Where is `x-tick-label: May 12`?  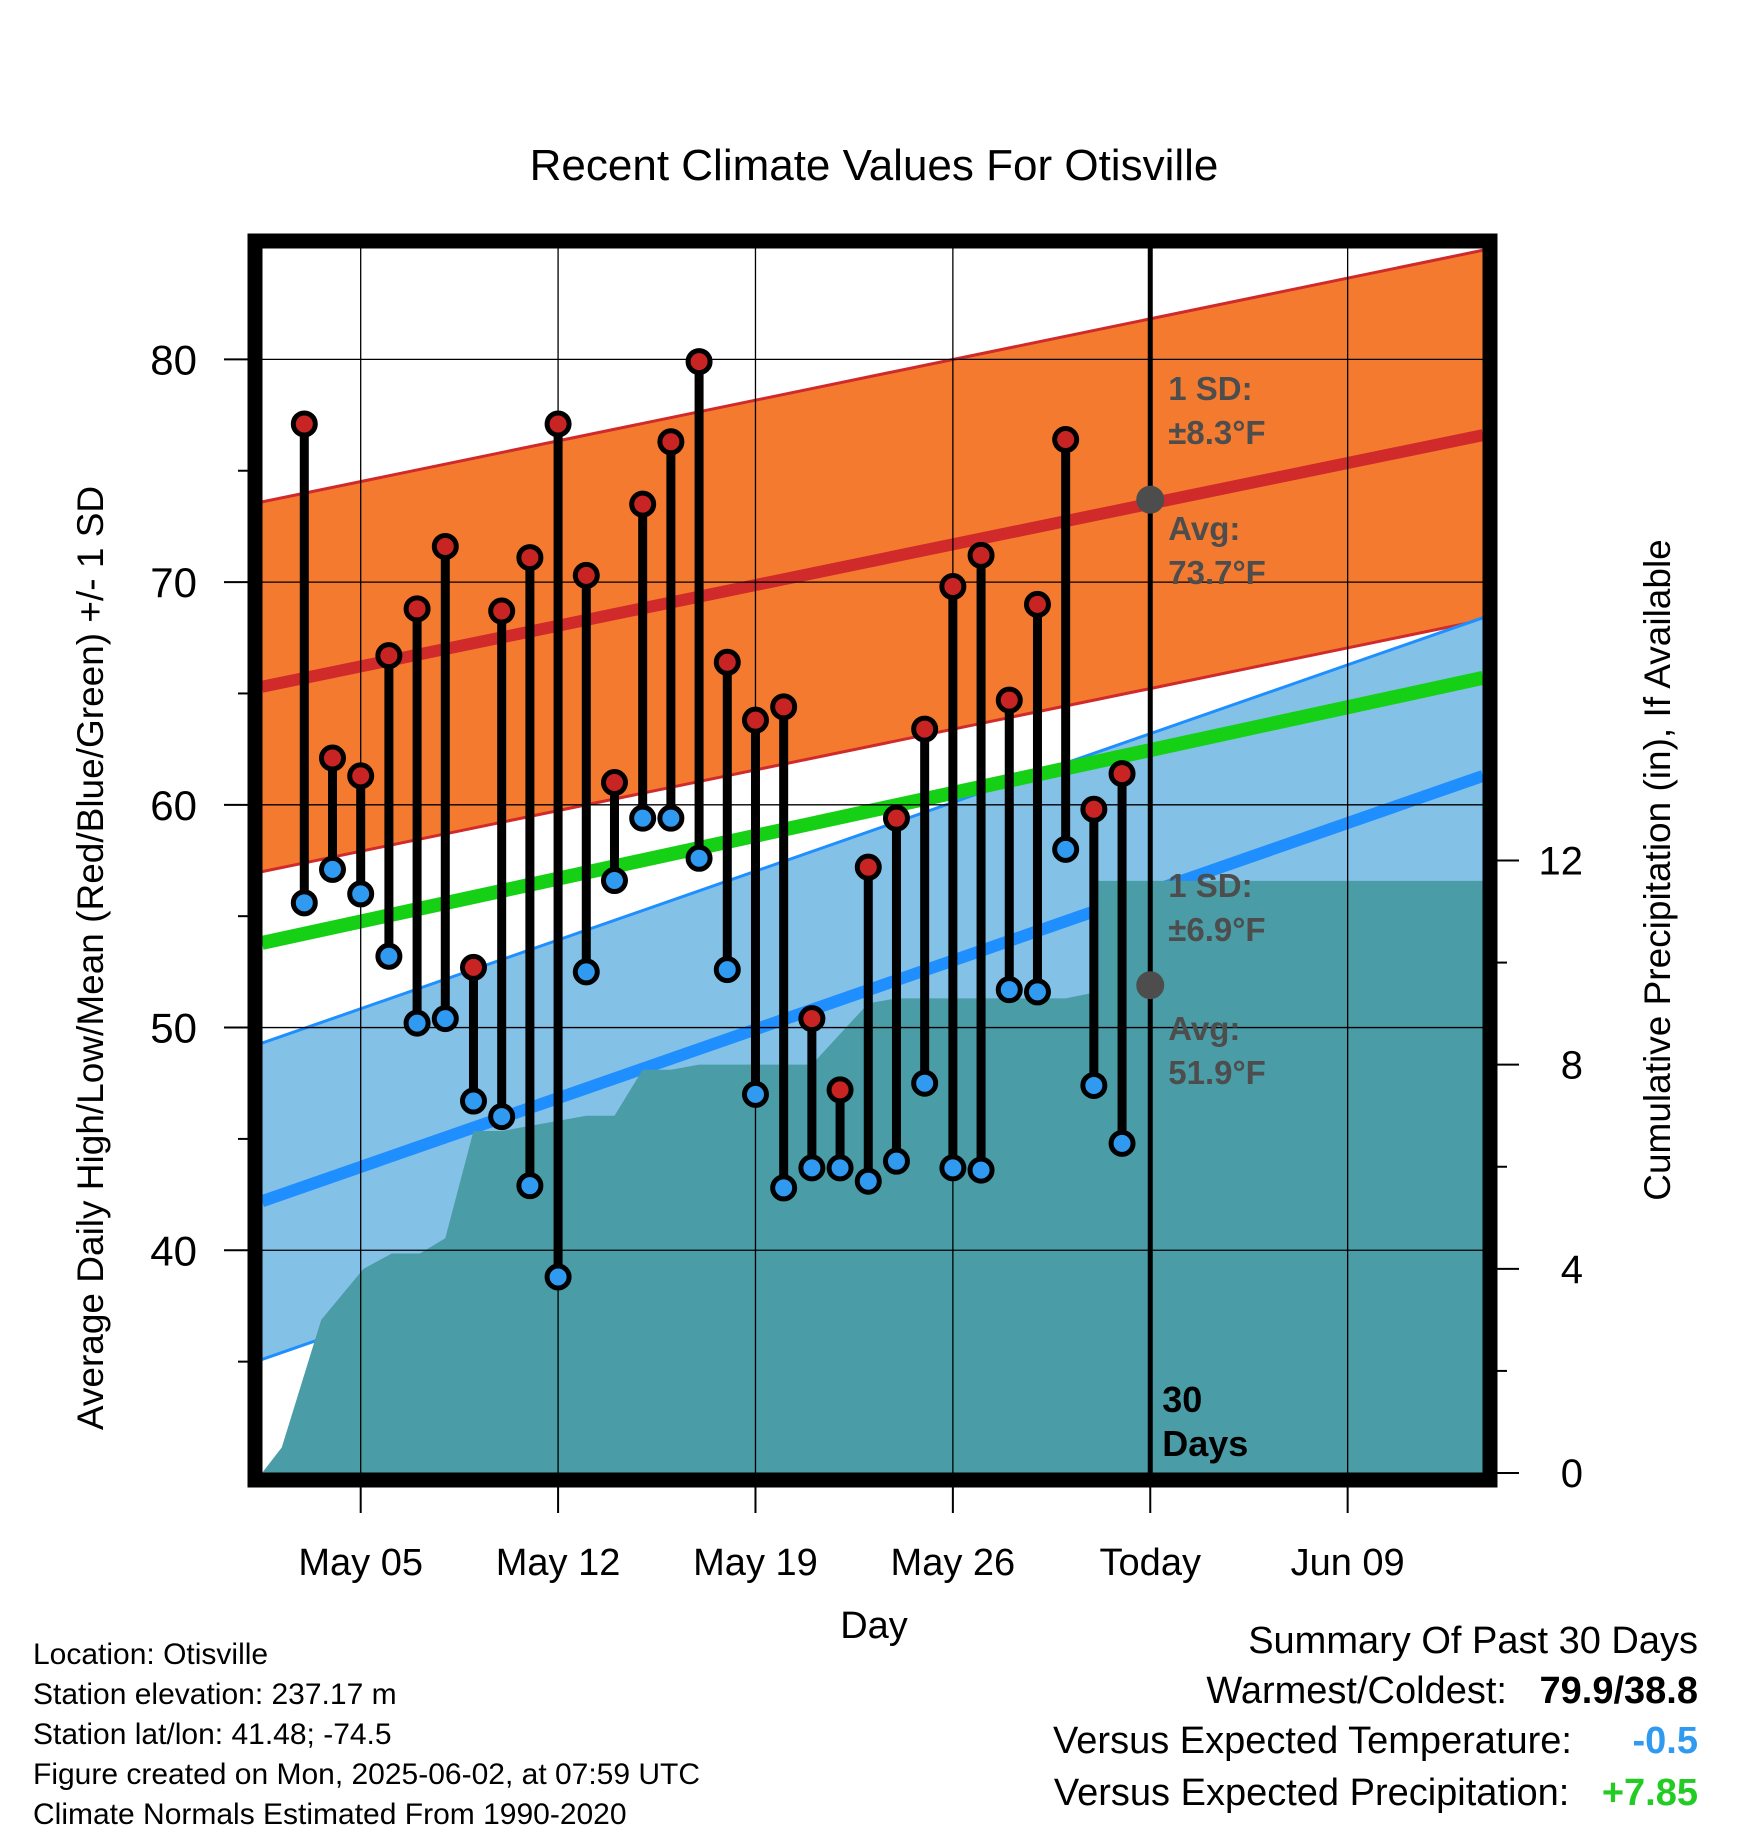
x-tick-label: May 12 is located at coordinates (558, 1563).